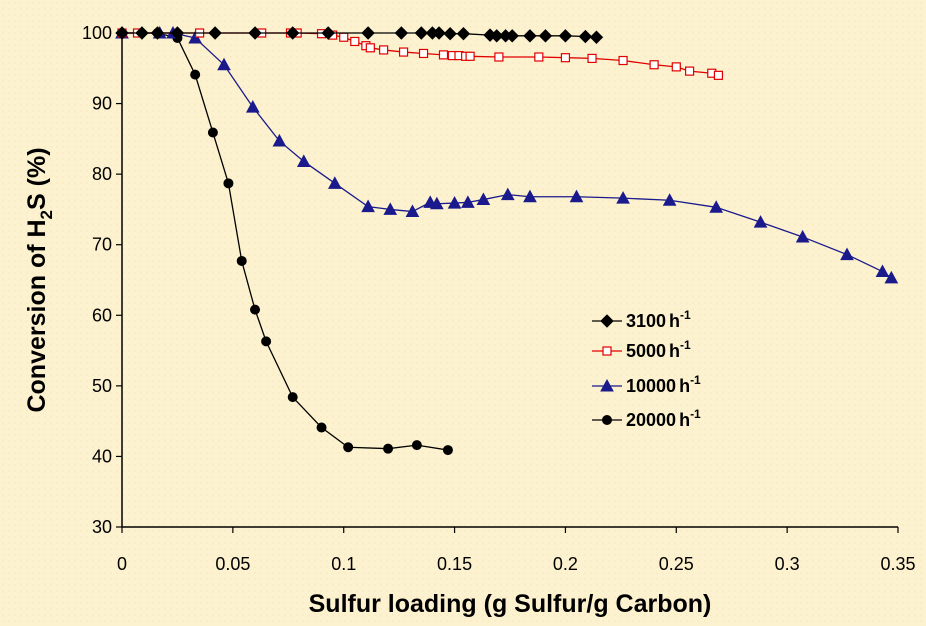 The image size is (926, 626). Describe the element at coordinates (122, 564) in the screenshot. I see `x-tick-label: 0` at that location.